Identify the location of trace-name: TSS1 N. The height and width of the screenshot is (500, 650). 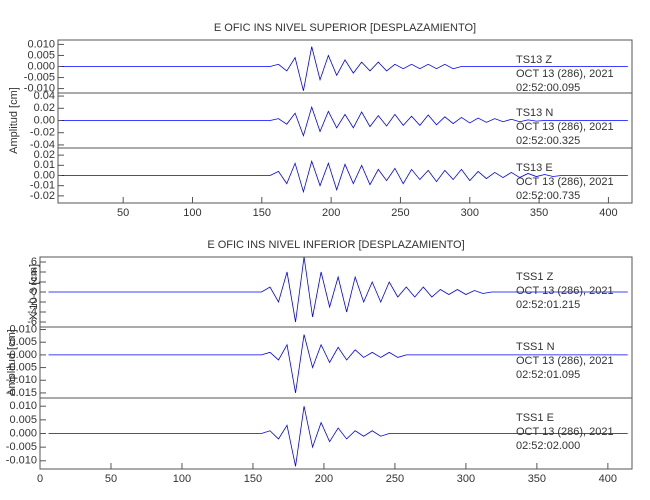
(535, 347).